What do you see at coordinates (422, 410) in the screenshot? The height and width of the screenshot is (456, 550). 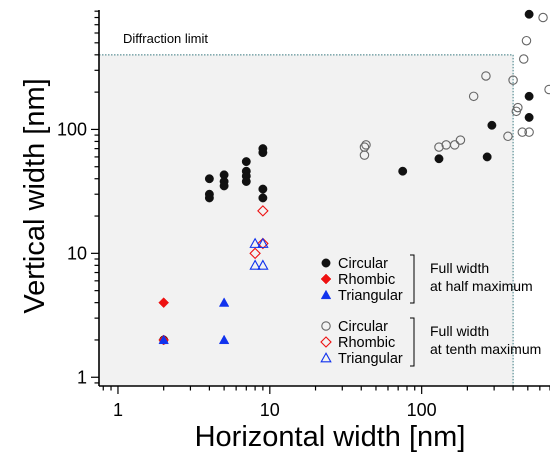 I see `x-tick-label: 100` at bounding box center [422, 410].